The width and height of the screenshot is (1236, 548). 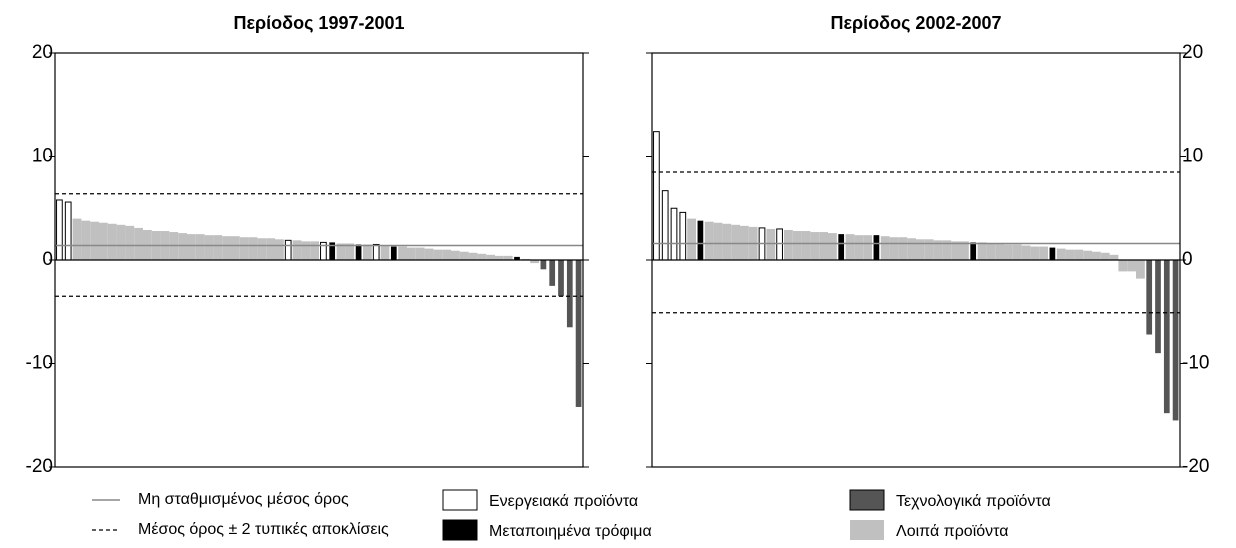 What do you see at coordinates (42, 52) in the screenshot?
I see `y-tick-label: 20` at bounding box center [42, 52].